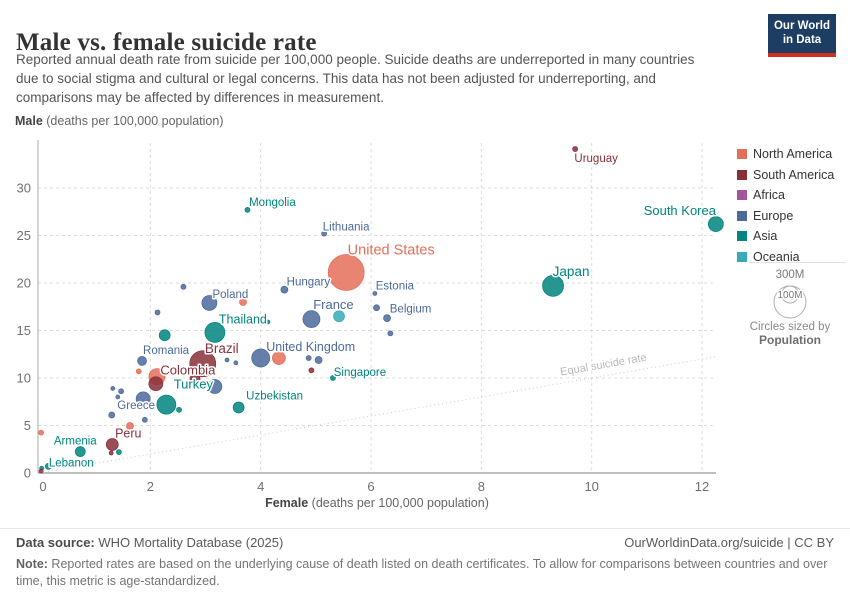  Describe the element at coordinates (166, 42) in the screenshot. I see `page-title: Male vs. female suicide rate` at that location.